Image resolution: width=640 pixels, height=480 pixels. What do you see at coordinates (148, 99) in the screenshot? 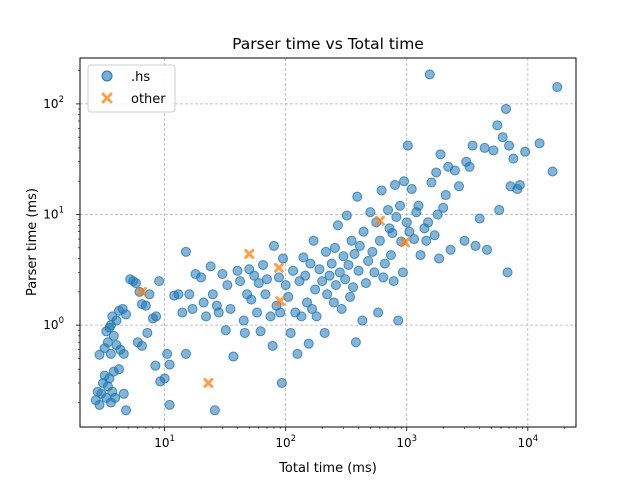
I see `legend-label-other: other` at bounding box center [148, 99].